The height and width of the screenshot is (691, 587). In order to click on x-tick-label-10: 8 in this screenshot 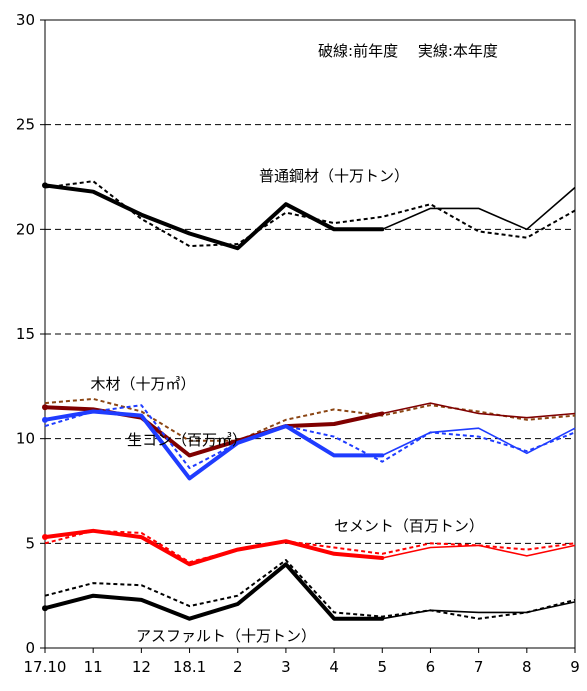, I will do `click(527, 667)`.